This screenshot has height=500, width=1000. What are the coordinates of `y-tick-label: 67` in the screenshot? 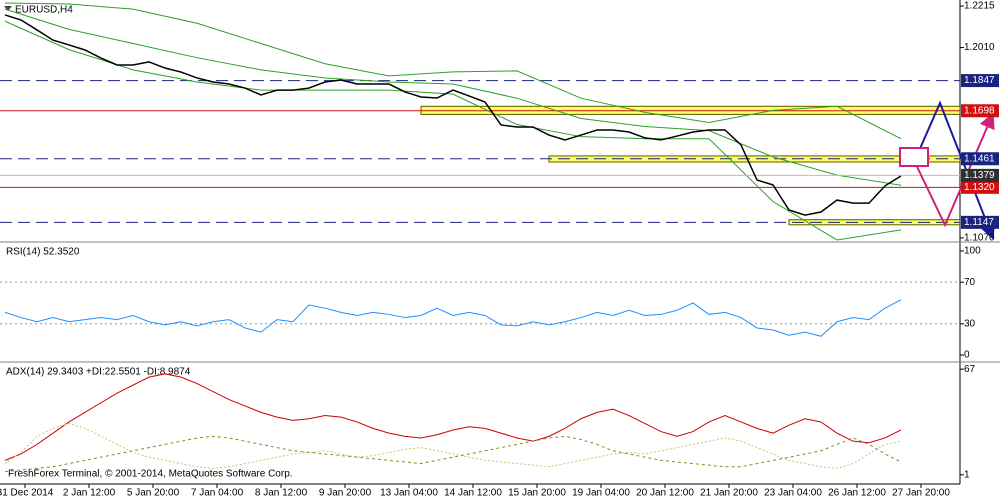 It's located at (970, 369).